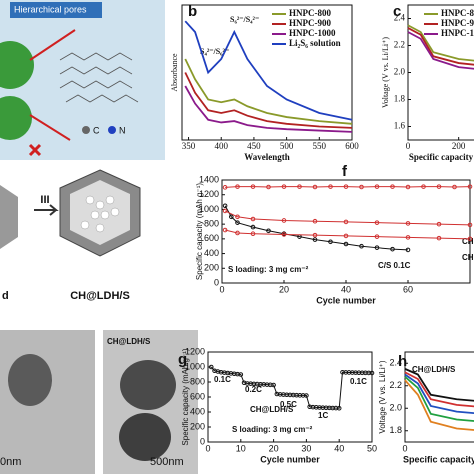 The height and width of the screenshot is (474, 474). What do you see at coordinates (399, 45) in the screenshot?
I see `y-tick-label: 2.2` at bounding box center [399, 45].